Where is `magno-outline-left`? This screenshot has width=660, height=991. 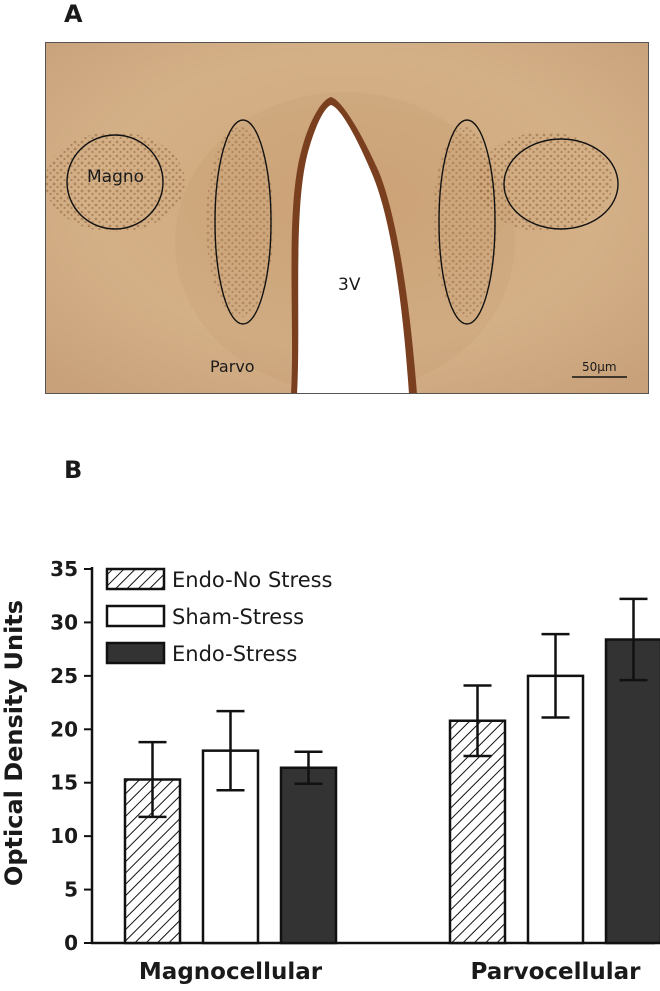 magno-outline-left is located at coordinates (115, 182).